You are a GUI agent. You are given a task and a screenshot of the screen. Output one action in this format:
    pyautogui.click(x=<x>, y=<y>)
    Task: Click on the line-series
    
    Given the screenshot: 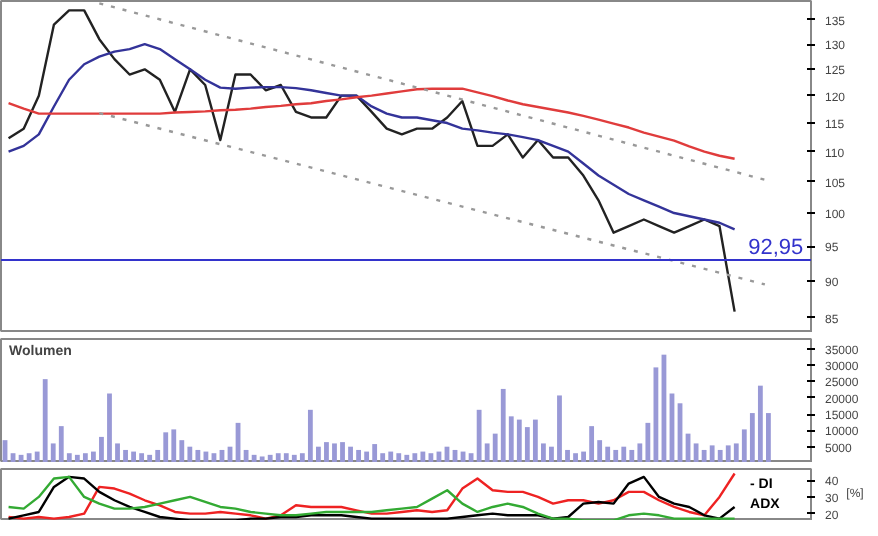 What is the action you would take?
    pyautogui.click(x=371, y=123)
    